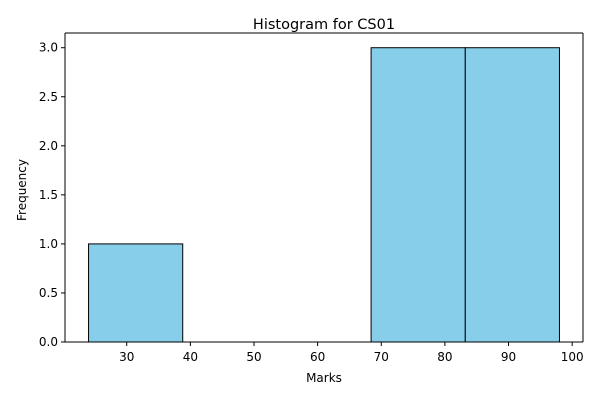  Describe the element at coordinates (190, 357) in the screenshot. I see `x-tick-label-40: 40` at that location.